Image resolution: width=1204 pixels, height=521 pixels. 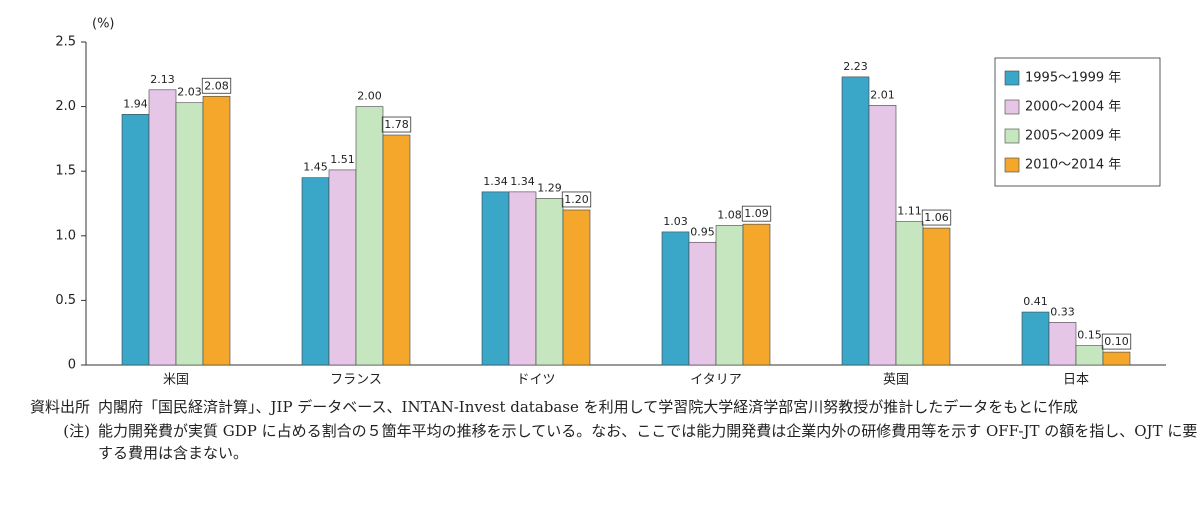 I want to click on y-tick-label: 0.5, so click(x=65, y=300).